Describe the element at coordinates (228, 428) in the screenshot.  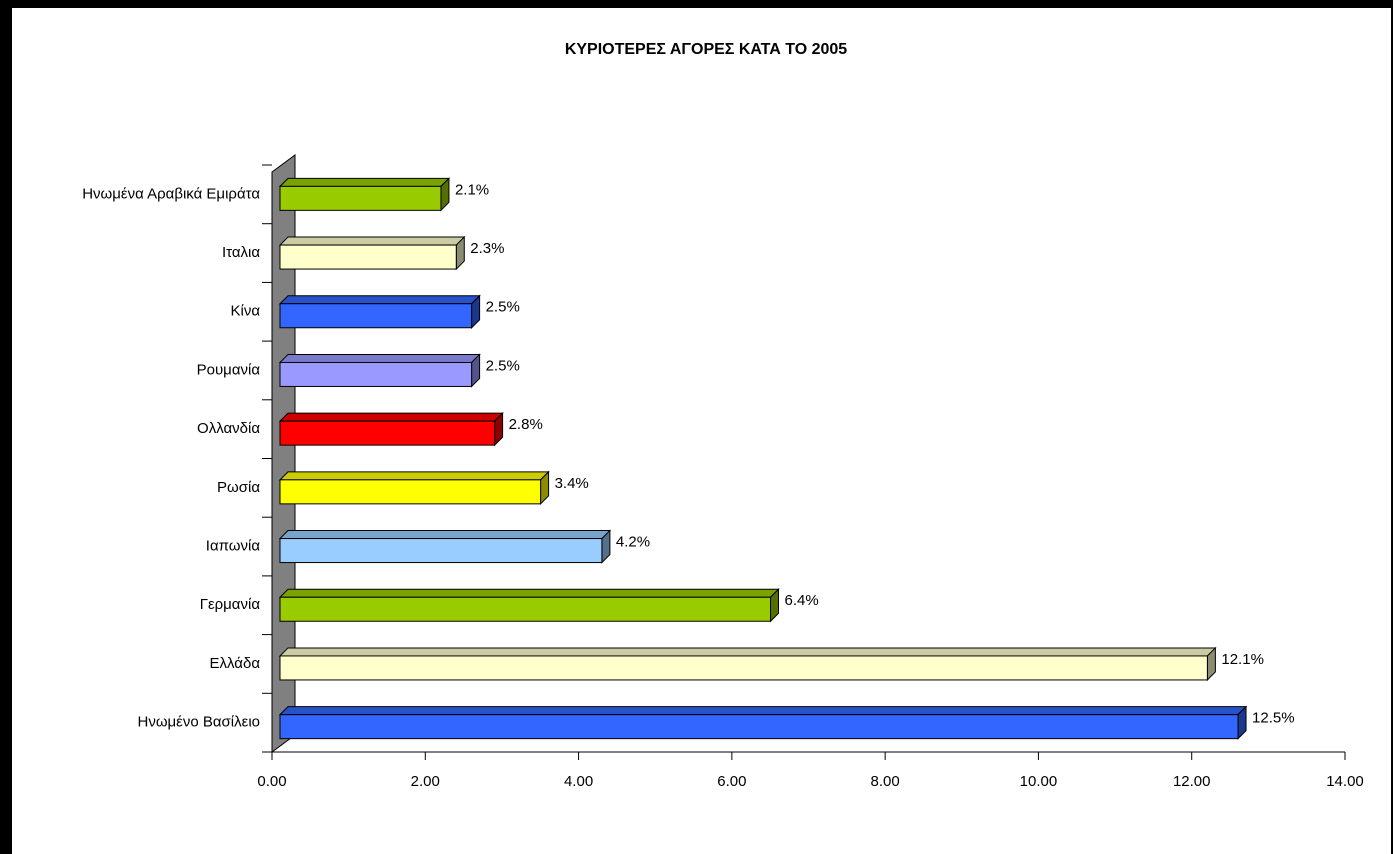
I see `y-tick-label: Ολλανδία` at that location.